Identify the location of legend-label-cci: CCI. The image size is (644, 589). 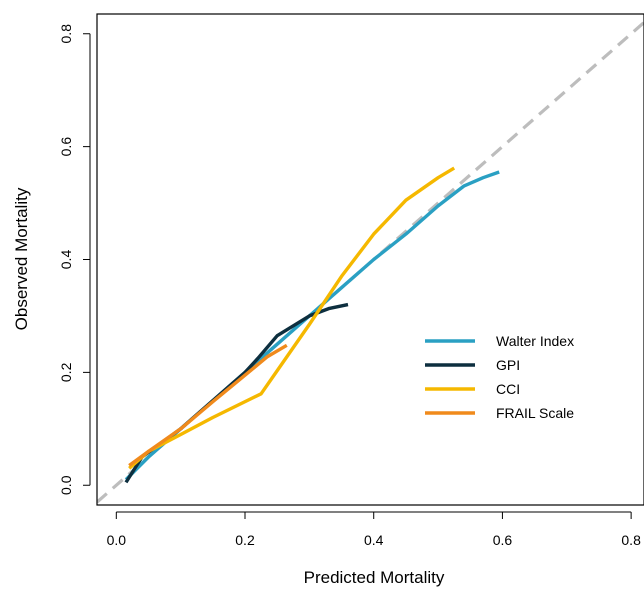
(508, 389).